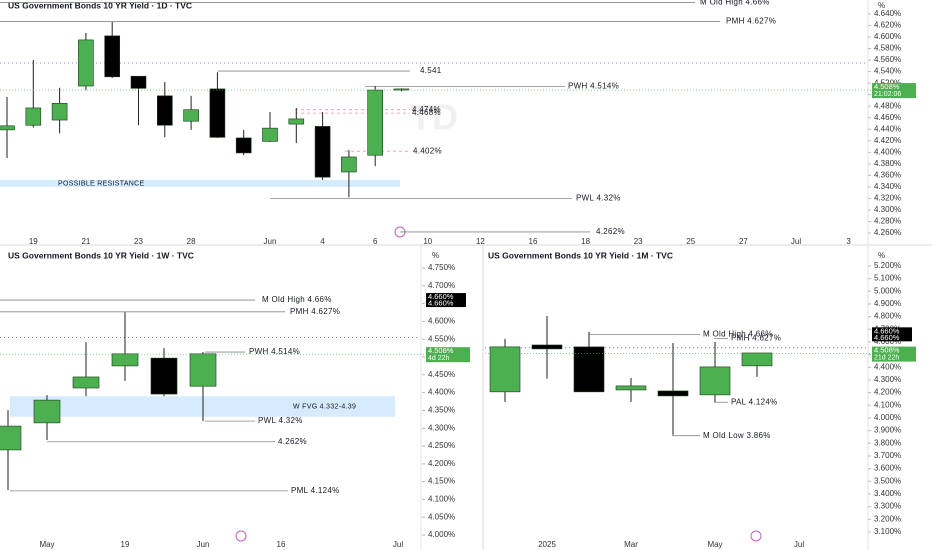  What do you see at coordinates (887, 518) in the screenshot?
I see `y-tick-label: 3.200%` at bounding box center [887, 518].